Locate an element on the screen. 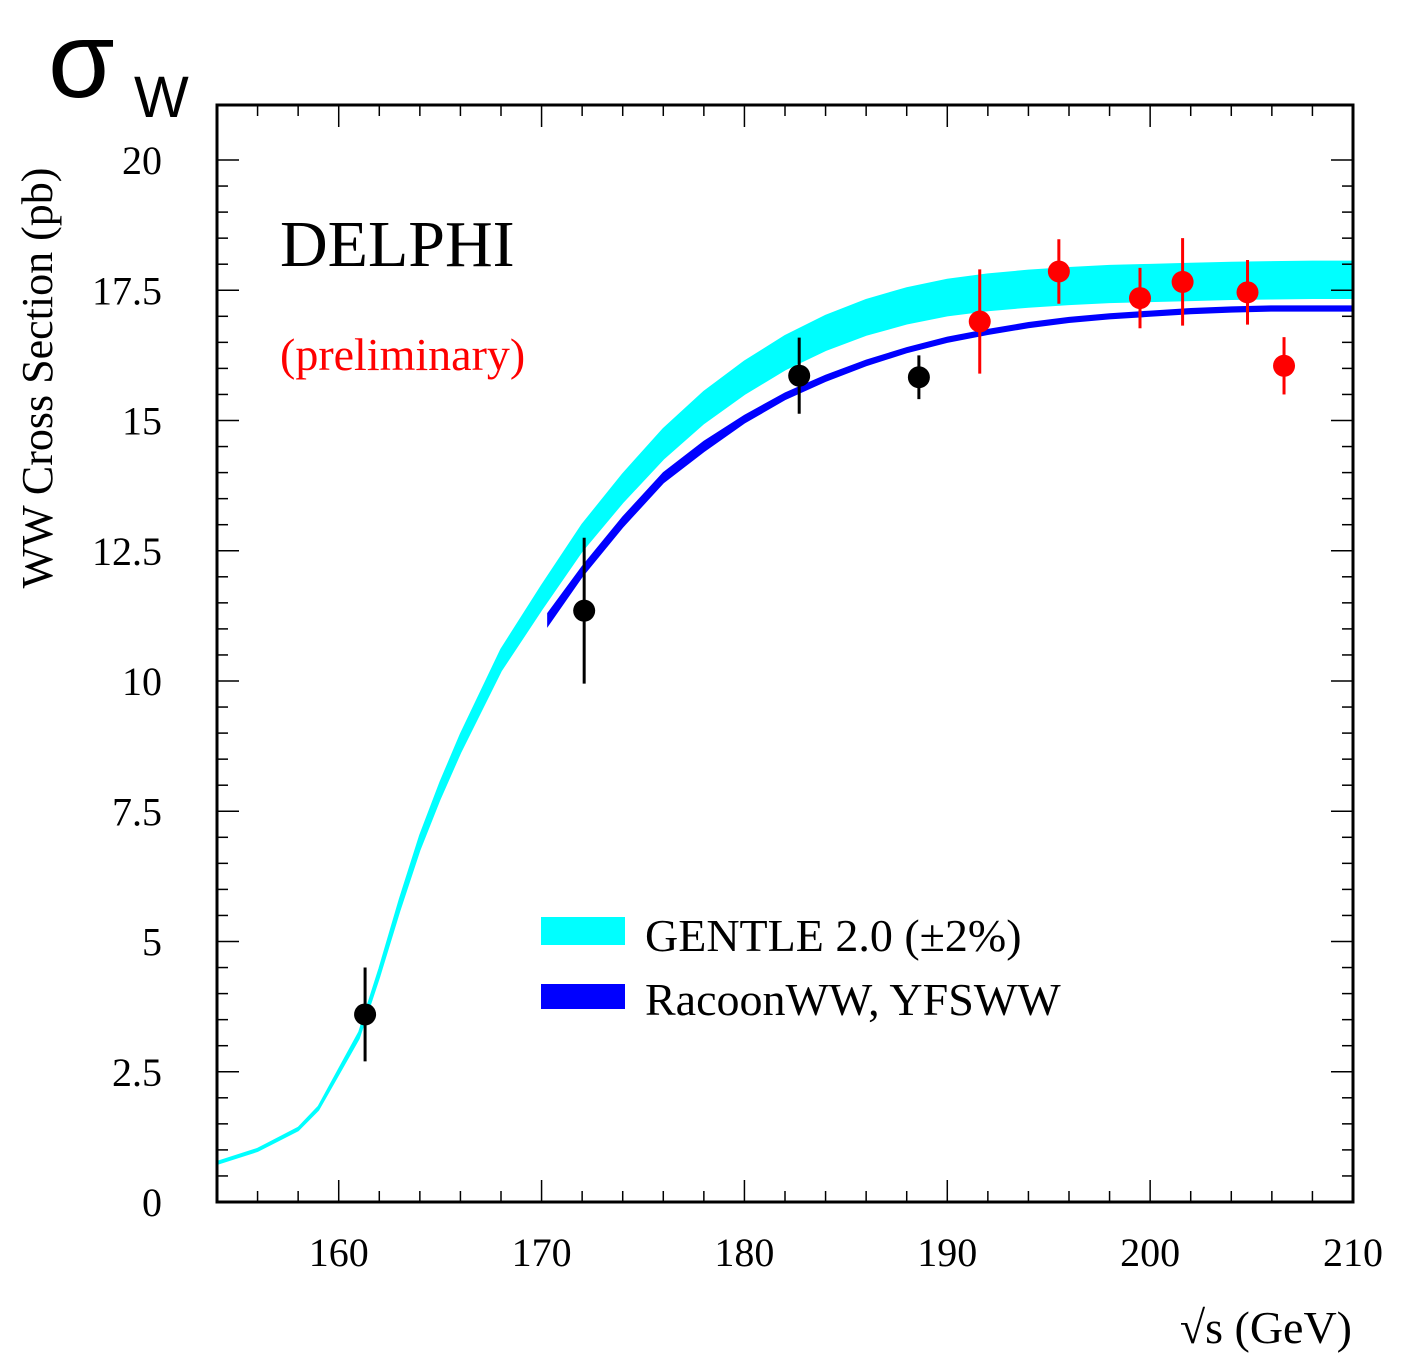 The image size is (1402, 1354). y-tick-label: 2.5 is located at coordinates (137, 1072).